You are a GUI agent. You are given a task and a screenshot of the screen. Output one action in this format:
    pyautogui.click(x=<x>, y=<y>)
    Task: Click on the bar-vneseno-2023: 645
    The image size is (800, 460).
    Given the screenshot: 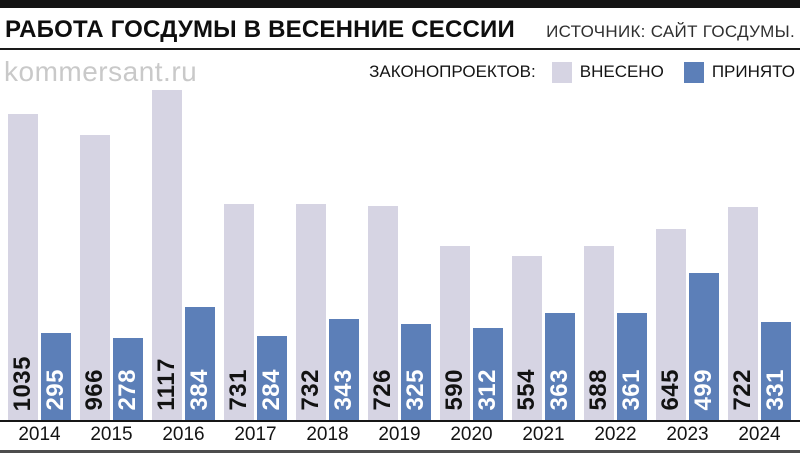 What is the action you would take?
    pyautogui.click(x=671, y=324)
    